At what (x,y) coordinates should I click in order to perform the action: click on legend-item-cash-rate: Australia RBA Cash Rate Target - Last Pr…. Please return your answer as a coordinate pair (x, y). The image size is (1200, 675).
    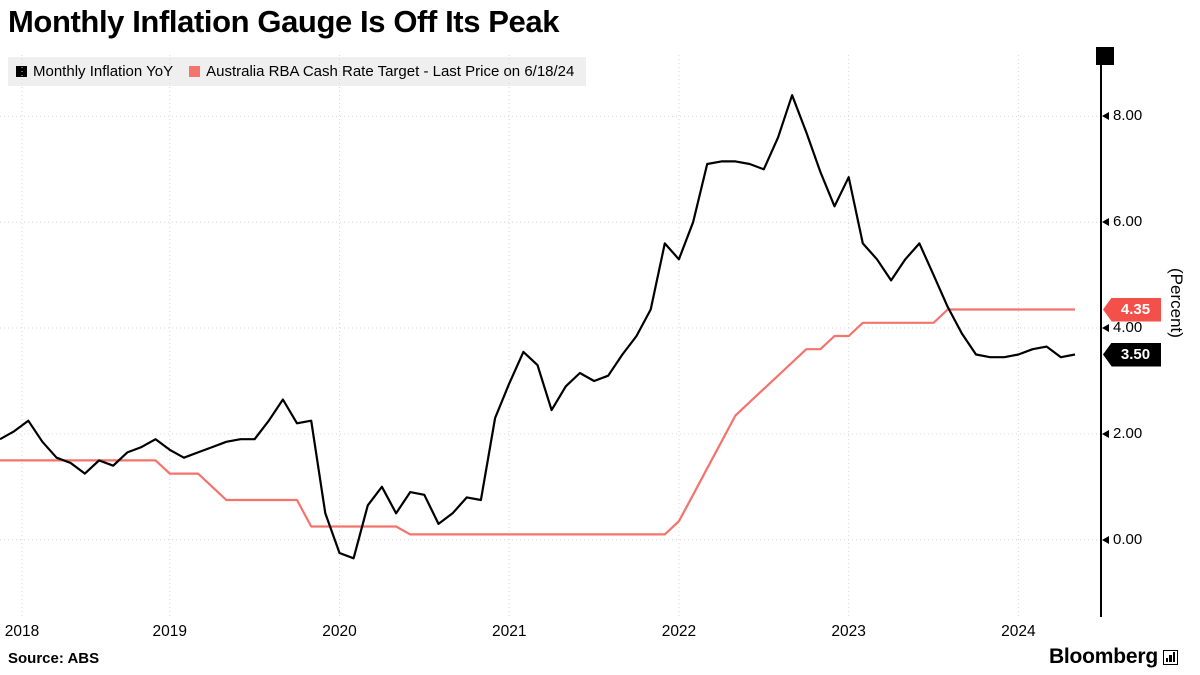
    Looking at the image, I should click on (381, 71).